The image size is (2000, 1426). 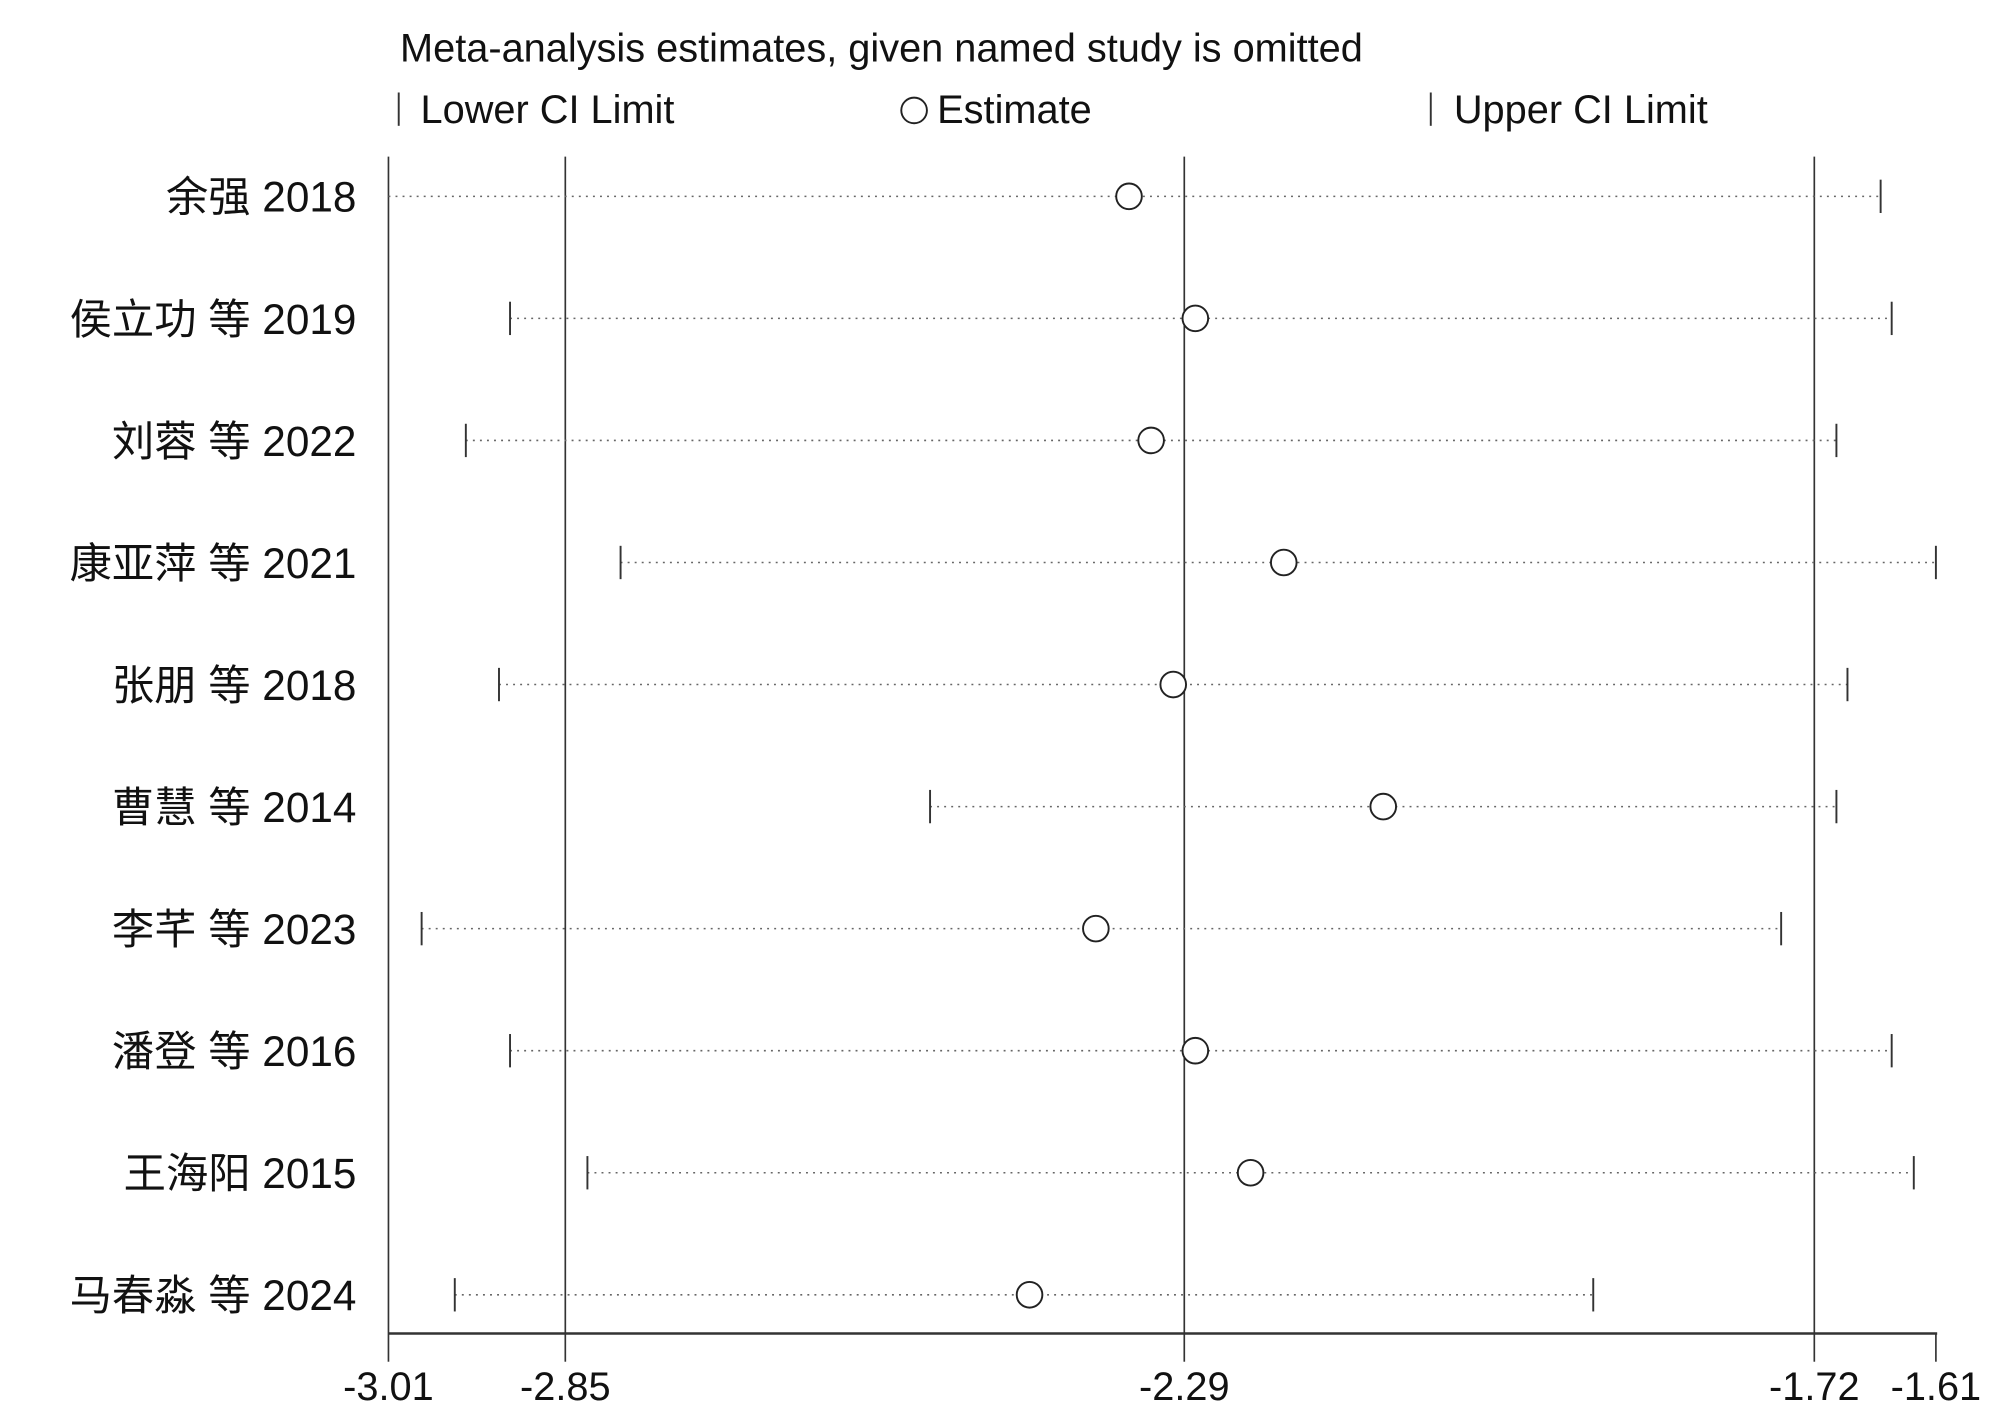 I want to click on legend-estimate-mark, so click(x=914, y=110).